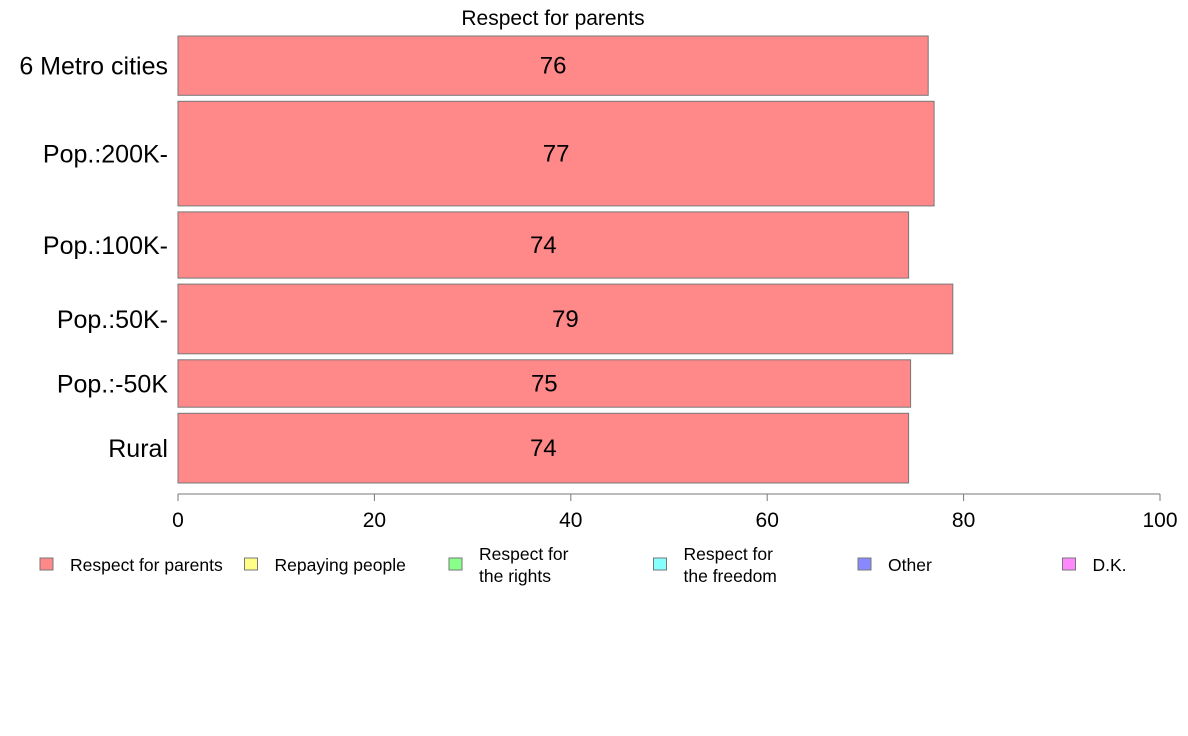 The image size is (1188, 736). I want to click on data-label: 75, so click(544, 384).